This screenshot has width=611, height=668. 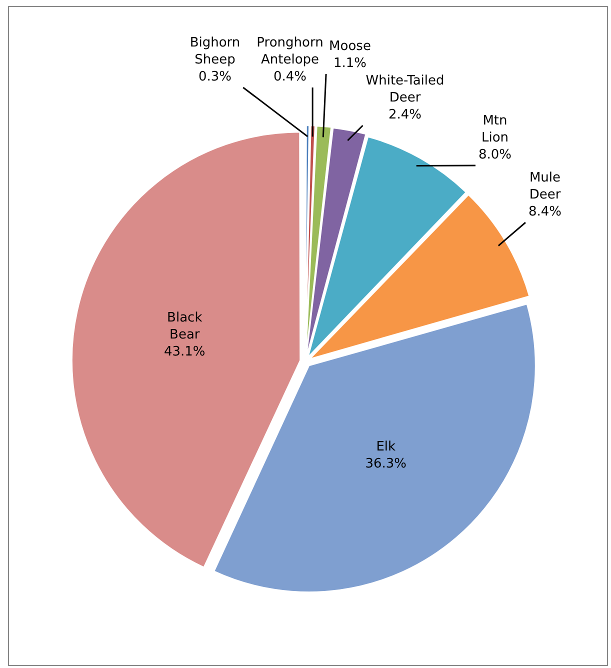 I want to click on data-label: 43.1%, so click(x=185, y=352).